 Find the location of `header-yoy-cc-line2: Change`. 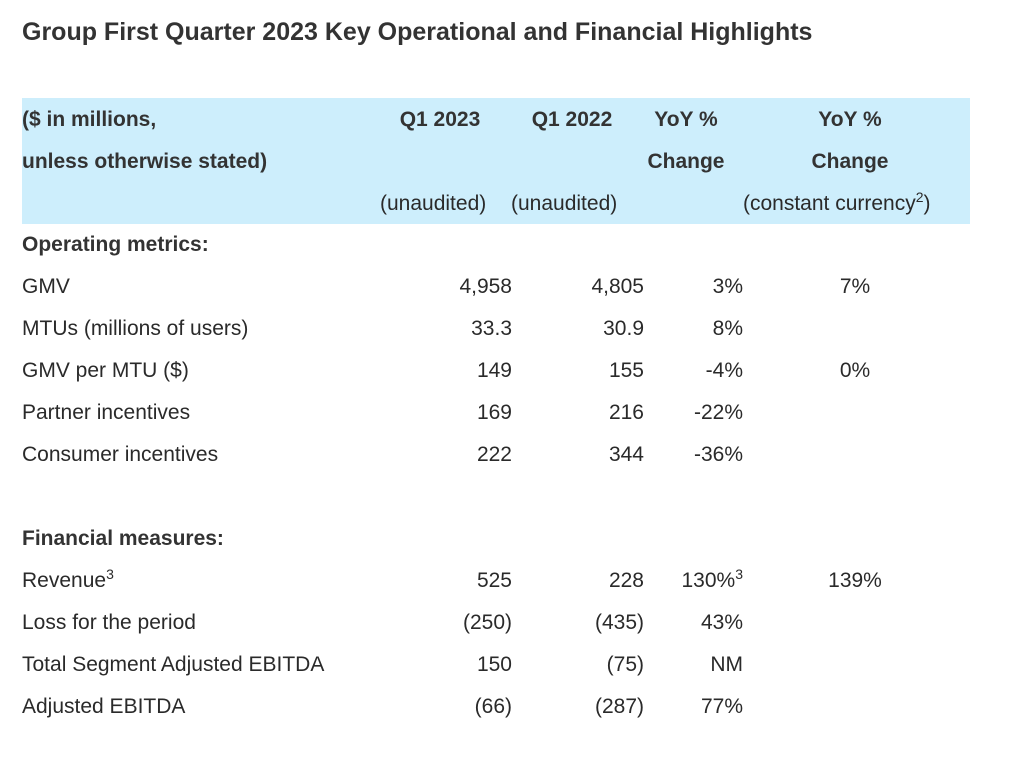

header-yoy-cc-line2: Change is located at coordinates (850, 161).